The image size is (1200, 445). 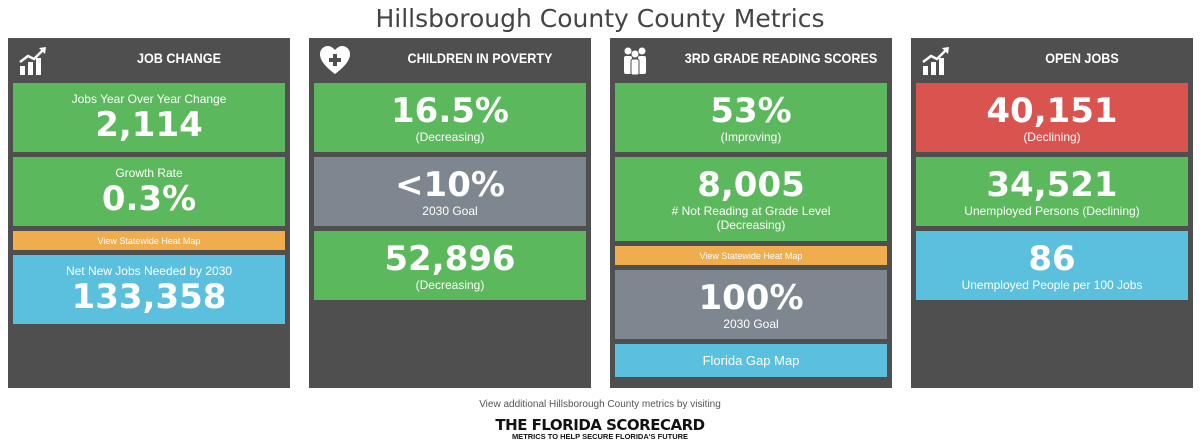 What do you see at coordinates (149, 296) in the screenshot?
I see `card-value: 133,358` at bounding box center [149, 296].